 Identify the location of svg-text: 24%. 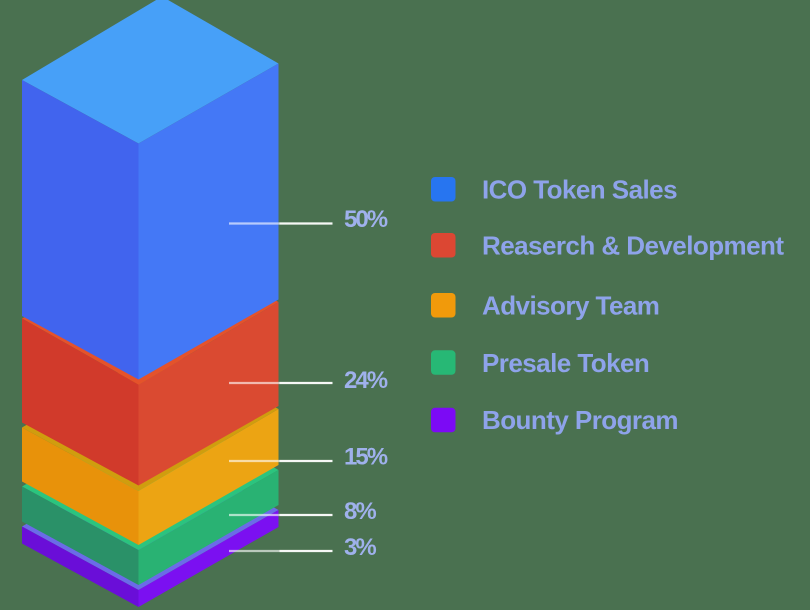
(366, 380).